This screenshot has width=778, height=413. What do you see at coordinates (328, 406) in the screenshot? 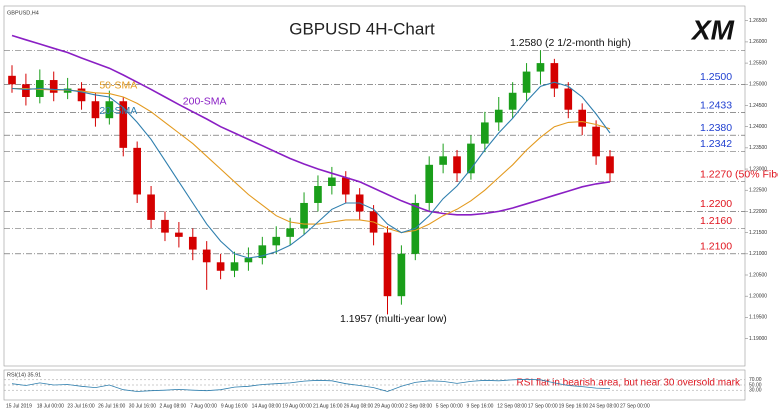
I see `x-tick-label: 21 Aug 16:00` at bounding box center [328, 406].